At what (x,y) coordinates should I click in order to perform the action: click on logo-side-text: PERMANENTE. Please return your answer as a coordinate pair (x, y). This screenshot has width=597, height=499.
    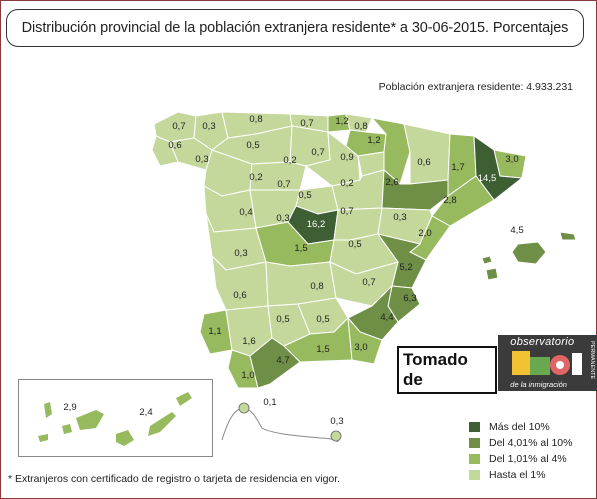
    Looking at the image, I should click on (592, 360).